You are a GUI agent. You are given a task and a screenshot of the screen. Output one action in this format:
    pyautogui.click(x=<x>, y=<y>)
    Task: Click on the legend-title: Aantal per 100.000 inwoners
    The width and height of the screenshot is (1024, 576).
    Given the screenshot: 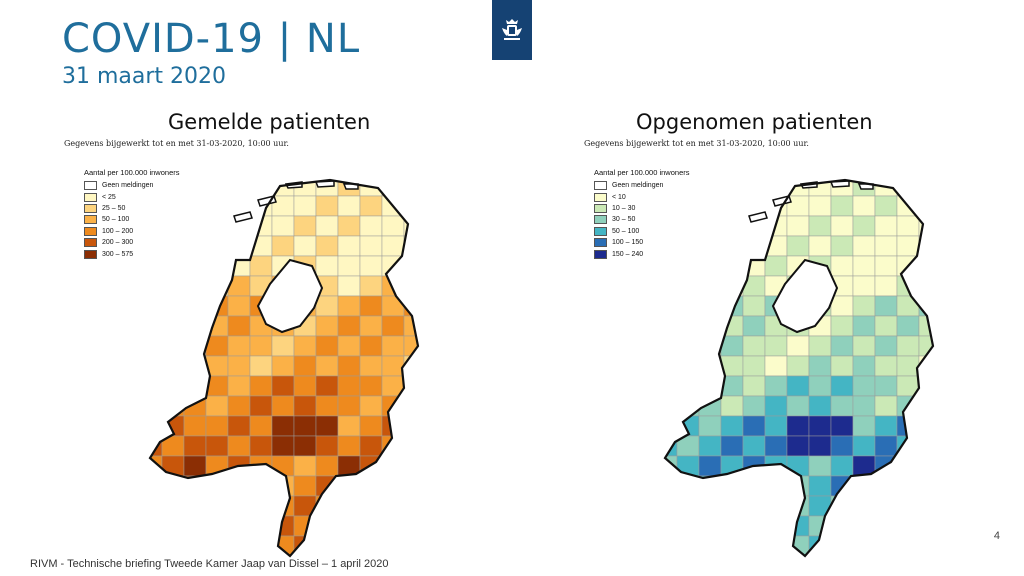 What is the action you would take?
    pyautogui.click(x=642, y=172)
    